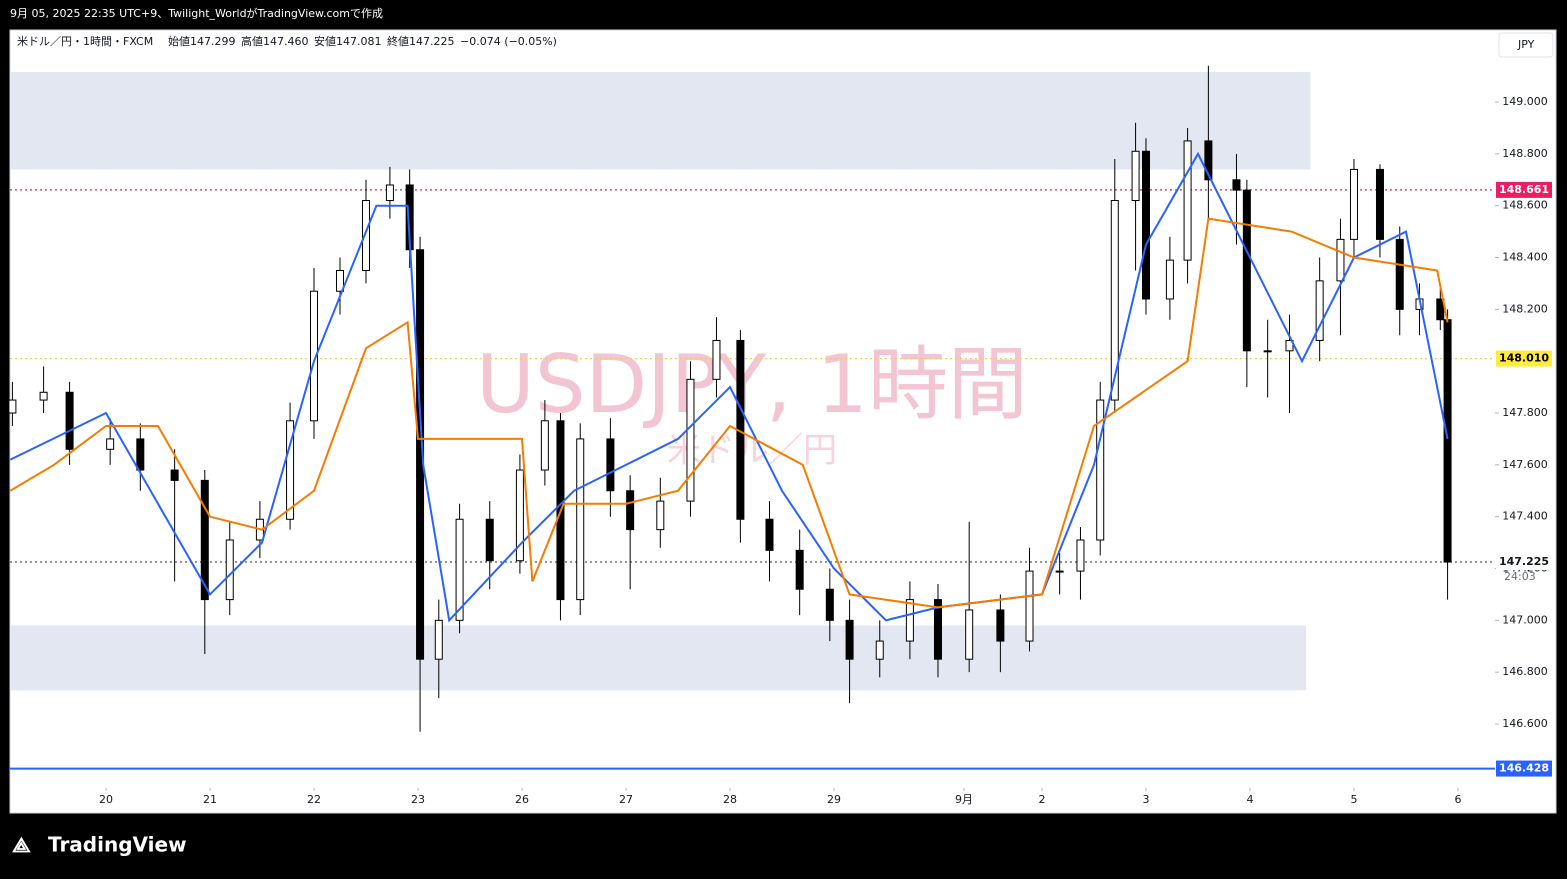 The width and height of the screenshot is (1567, 879). I want to click on x-tick-label: 4, so click(1249, 799).